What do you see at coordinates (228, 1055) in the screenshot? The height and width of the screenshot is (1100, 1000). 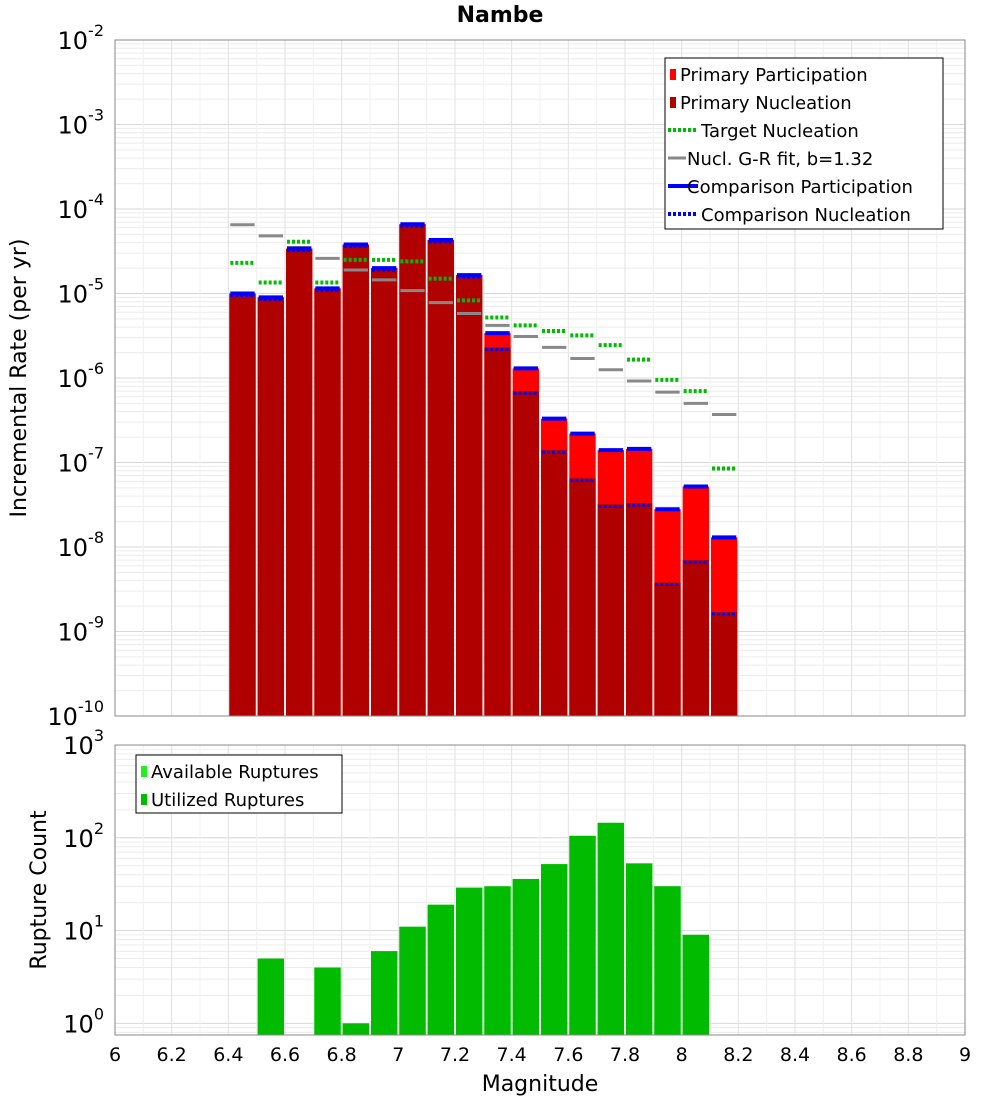 I see `x-tick-label: 6.4` at bounding box center [228, 1055].